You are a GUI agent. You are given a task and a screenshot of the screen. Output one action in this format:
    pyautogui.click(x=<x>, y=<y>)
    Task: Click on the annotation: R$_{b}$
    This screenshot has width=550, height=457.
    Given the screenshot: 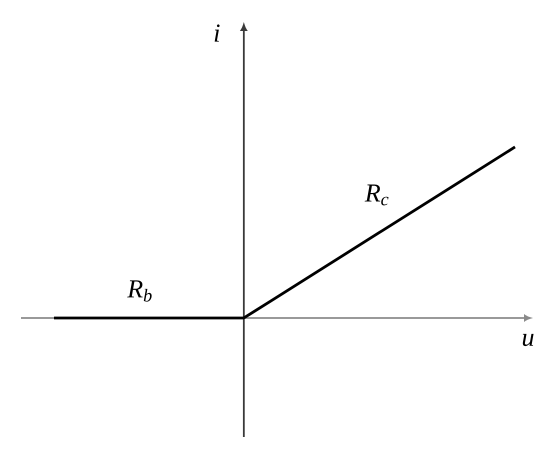 What is the action you would take?
    pyautogui.click(x=139, y=291)
    